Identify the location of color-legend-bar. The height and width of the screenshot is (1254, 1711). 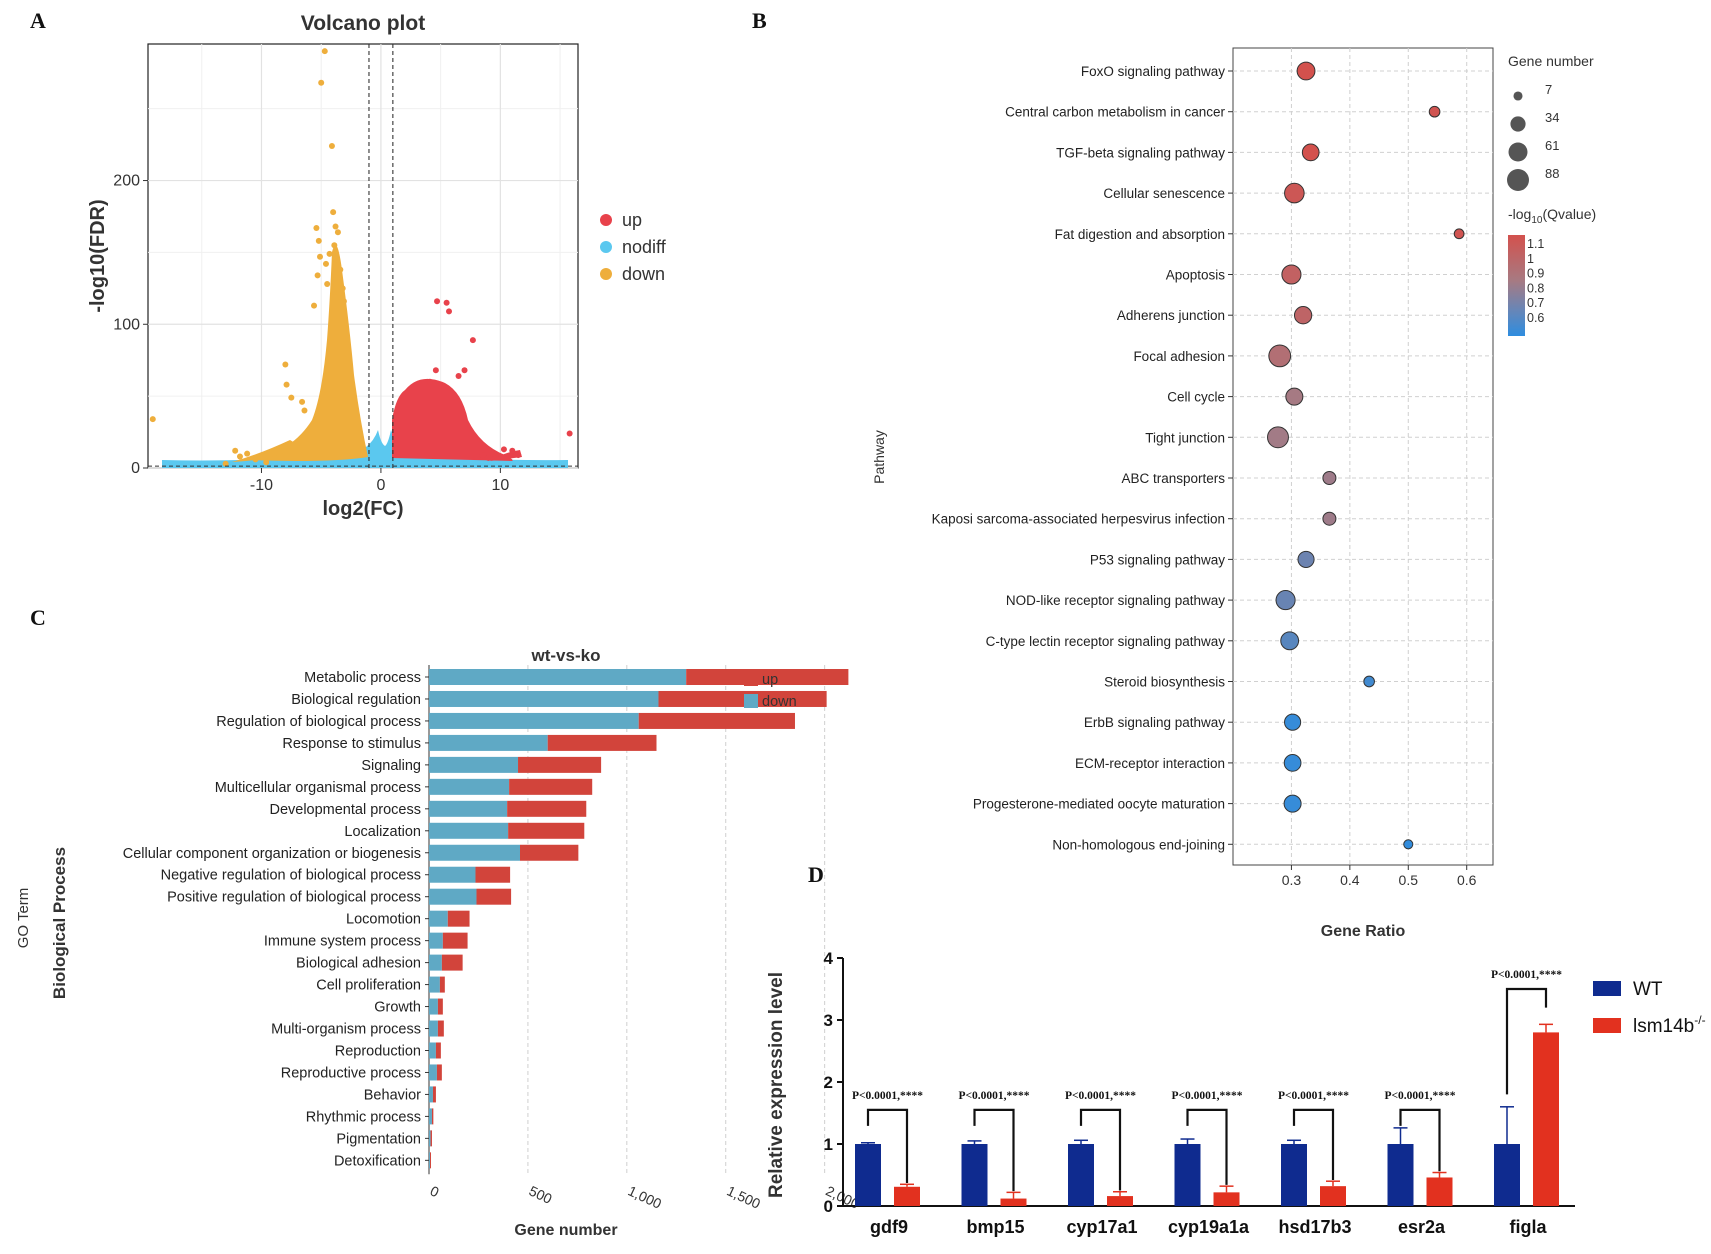
(1516, 285).